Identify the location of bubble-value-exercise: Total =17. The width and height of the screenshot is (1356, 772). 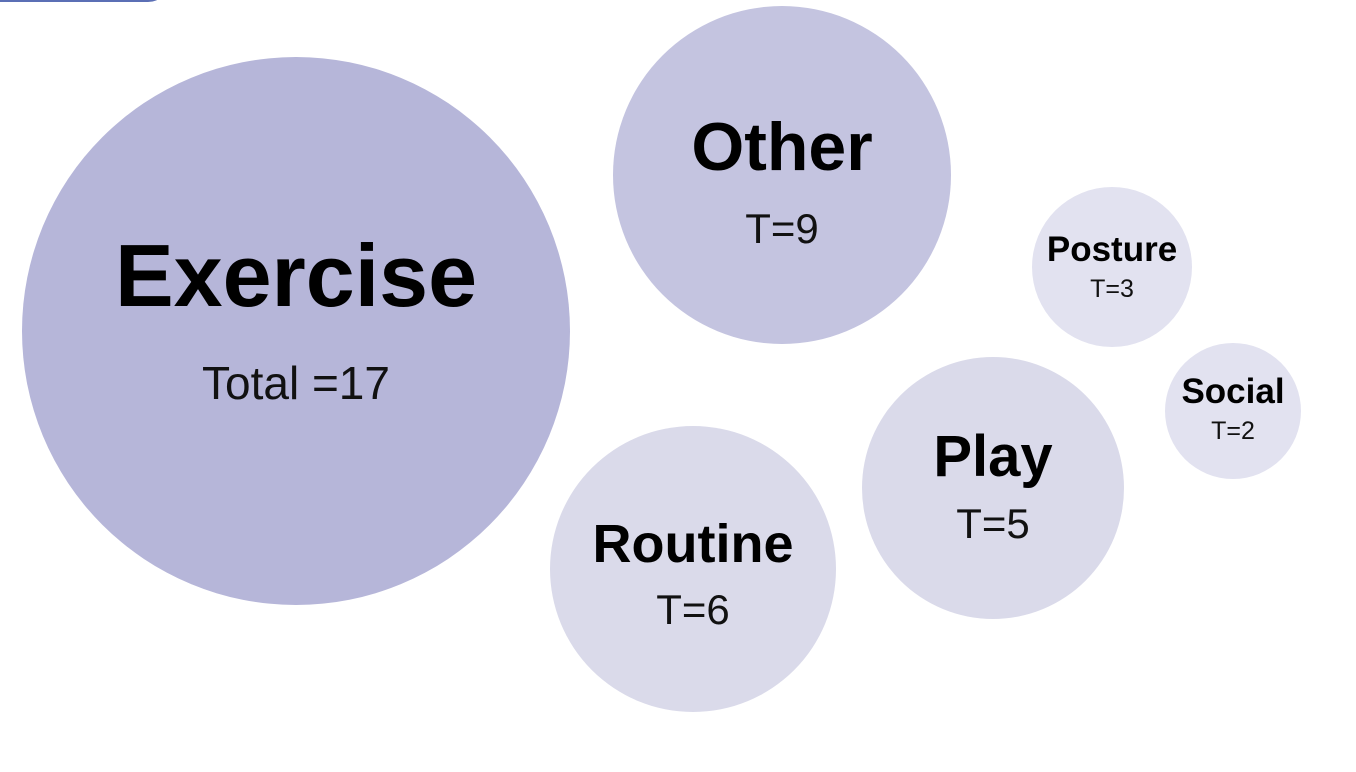
(296, 383).